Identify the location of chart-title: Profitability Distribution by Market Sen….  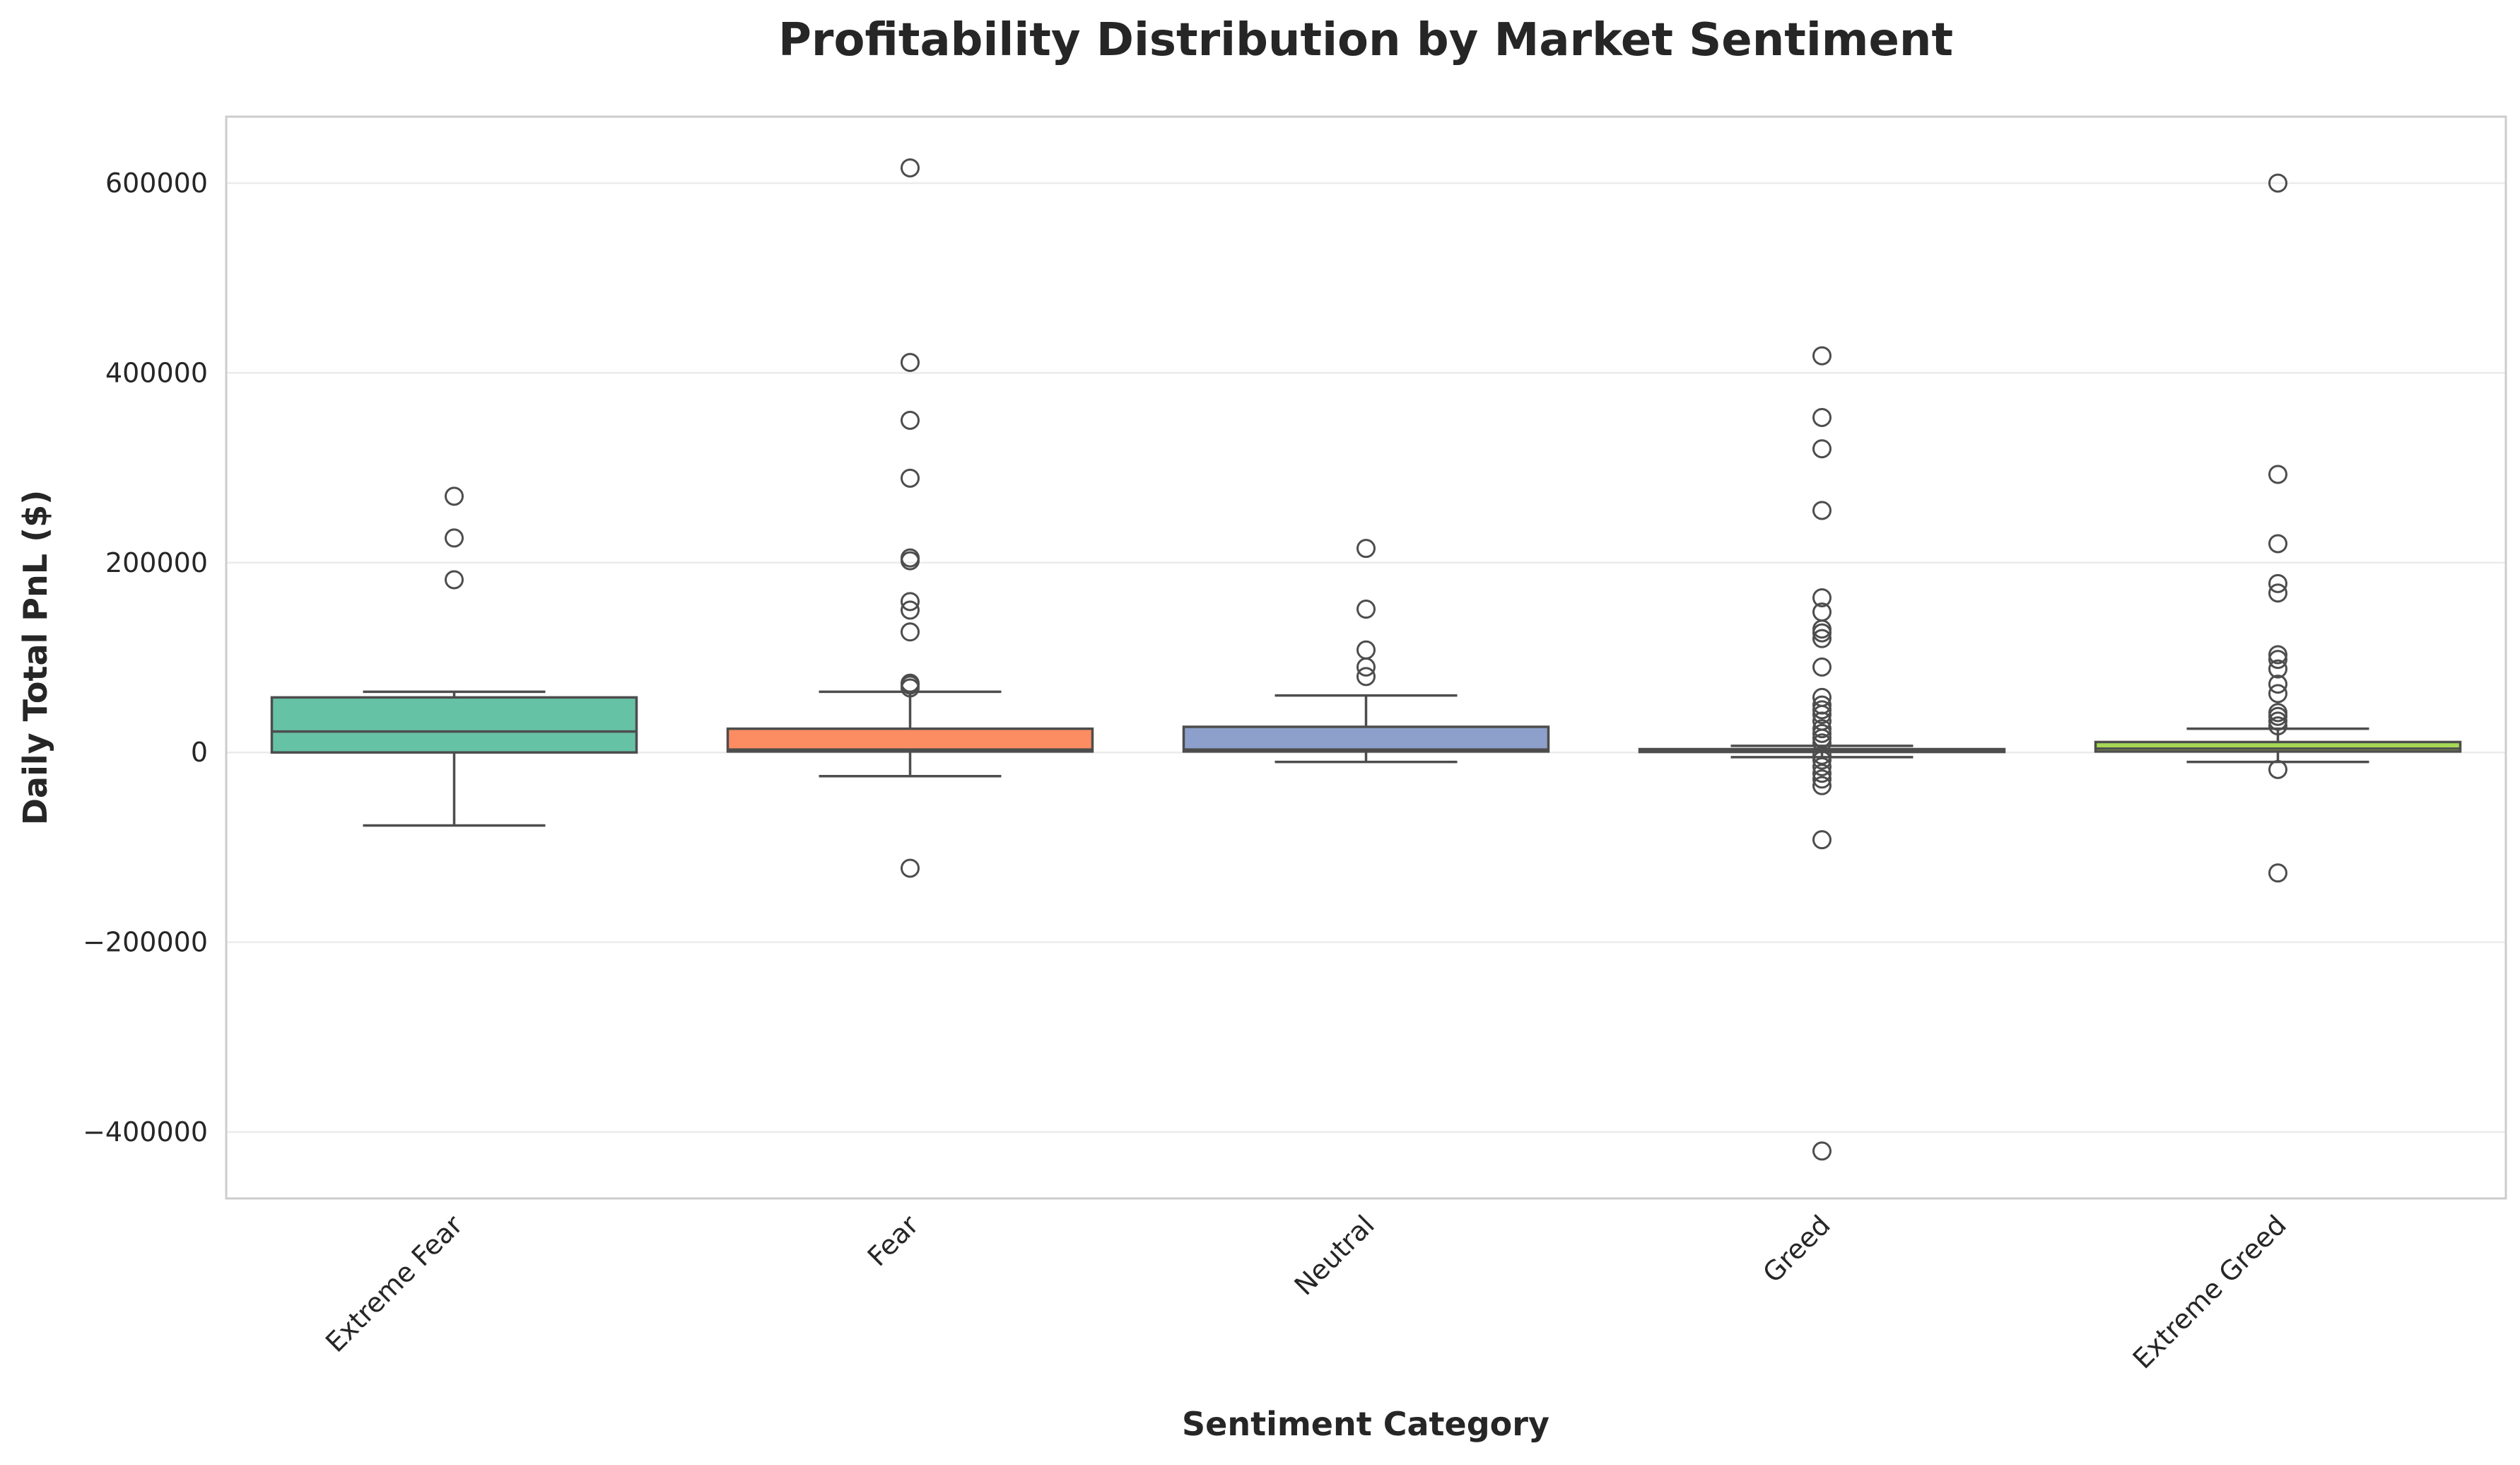
(1365, 40).